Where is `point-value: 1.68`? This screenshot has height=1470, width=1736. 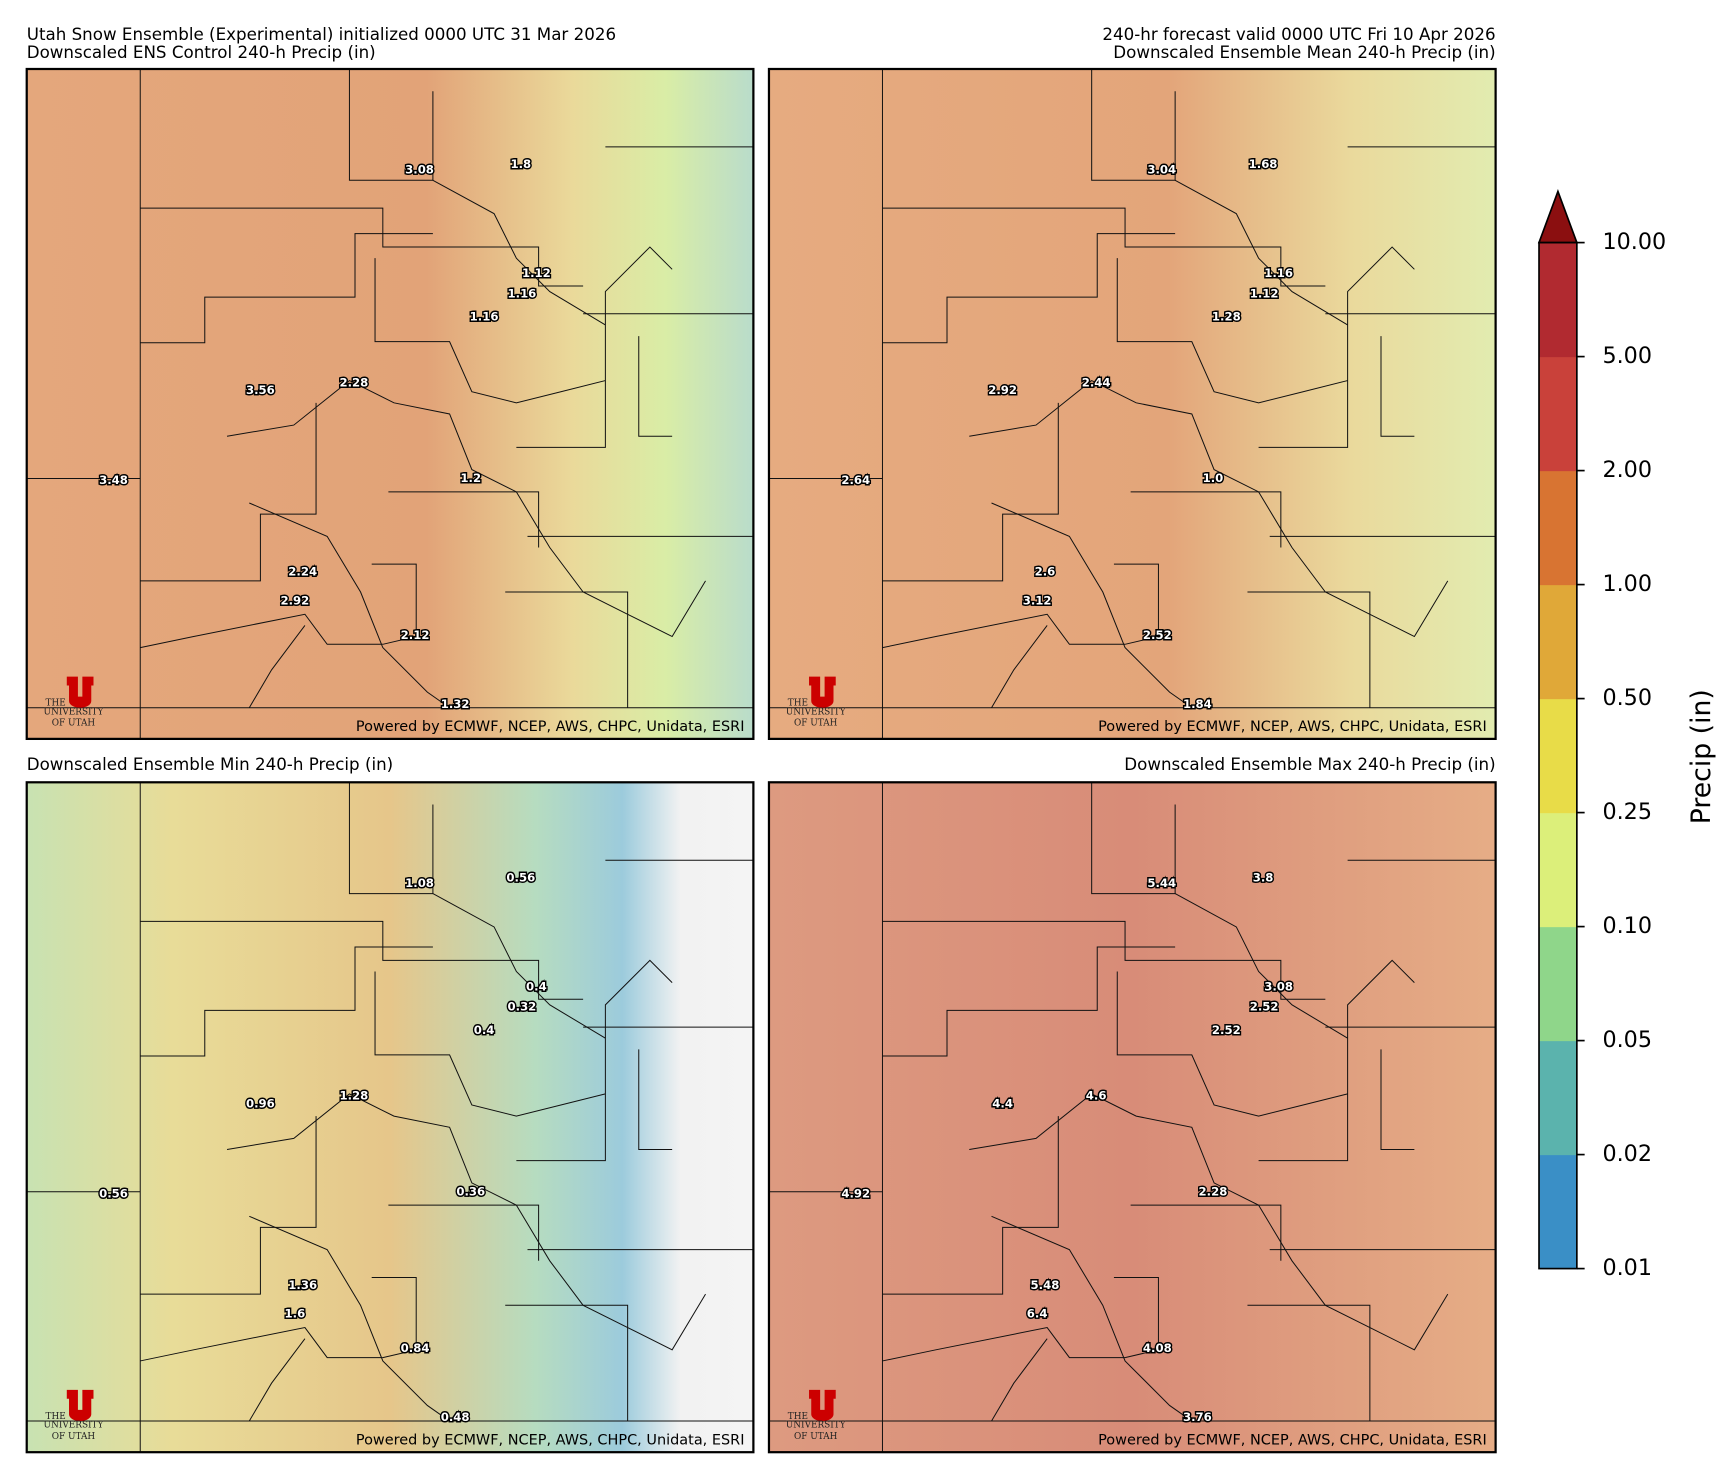 point-value: 1.68 is located at coordinates (1263, 164).